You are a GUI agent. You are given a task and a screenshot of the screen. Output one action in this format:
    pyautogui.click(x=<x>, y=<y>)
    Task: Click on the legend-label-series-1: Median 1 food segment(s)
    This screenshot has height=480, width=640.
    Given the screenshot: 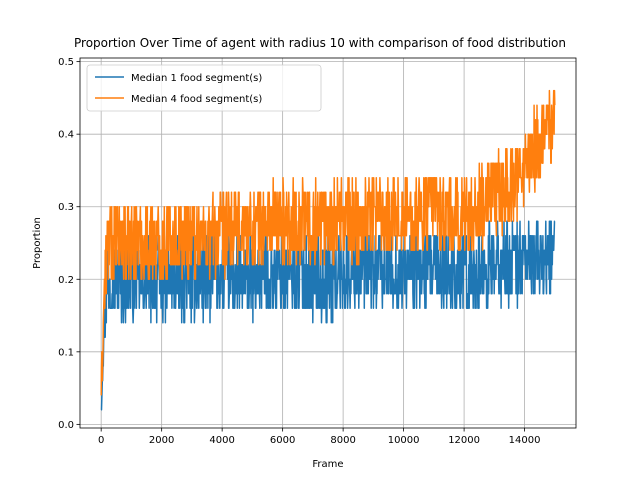 What is the action you would take?
    pyautogui.click(x=196, y=78)
    